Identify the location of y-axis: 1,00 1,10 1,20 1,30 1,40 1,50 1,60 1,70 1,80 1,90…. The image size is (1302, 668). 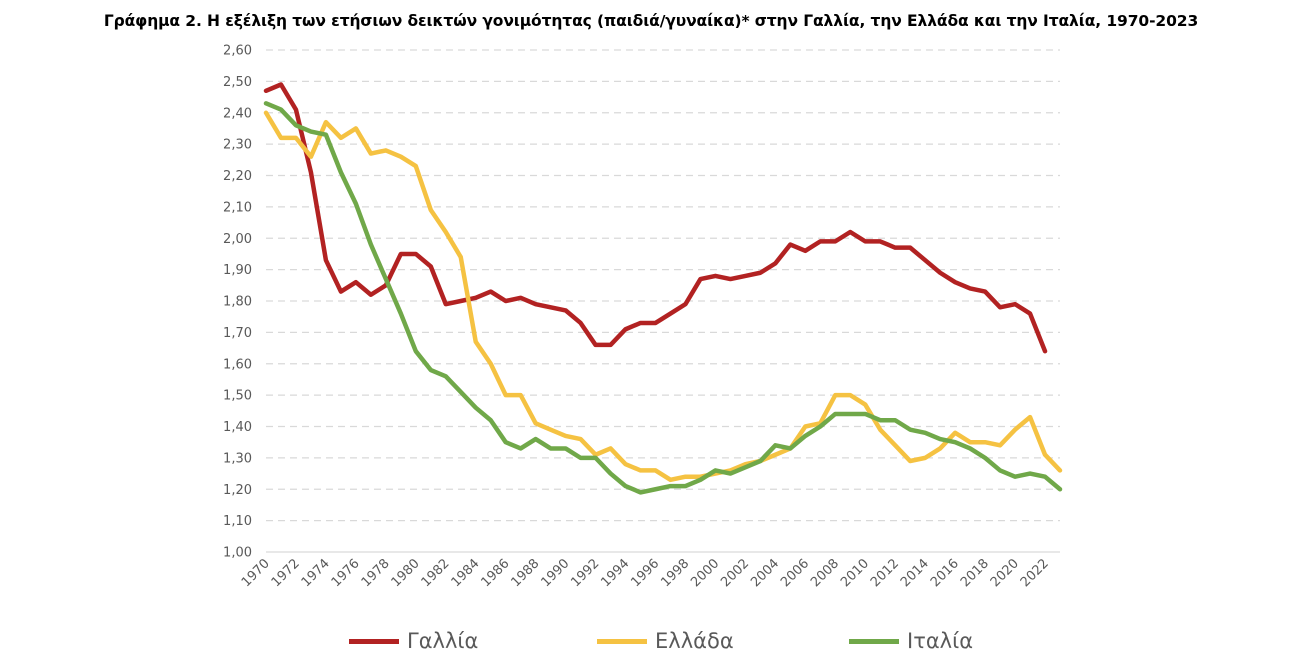
(237, 302).